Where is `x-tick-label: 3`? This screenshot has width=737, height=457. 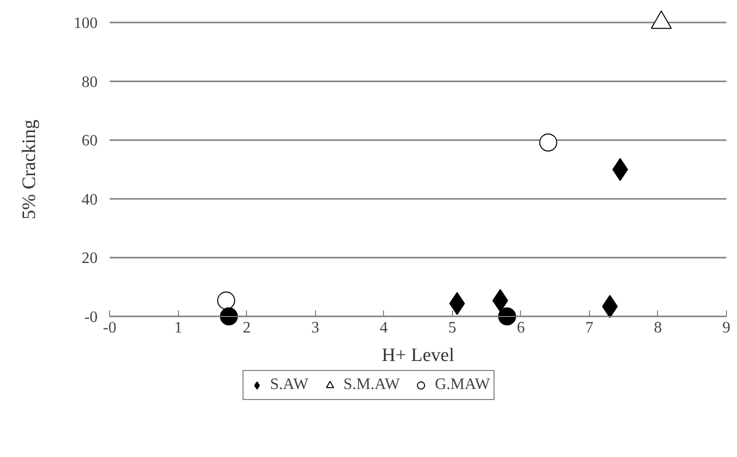 x-tick-label: 3 is located at coordinates (315, 327).